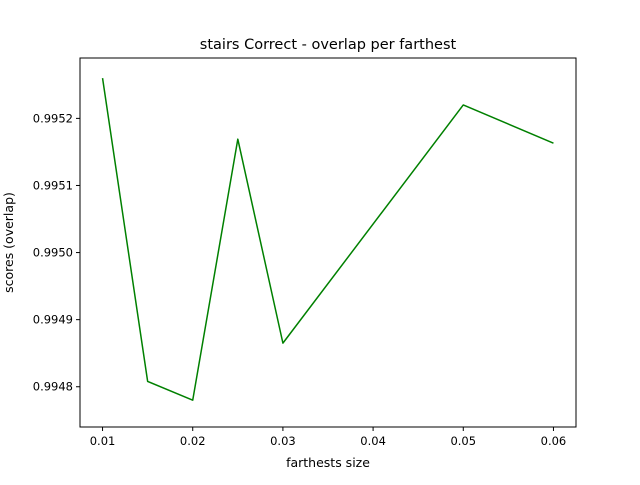 Image resolution: width=640 pixels, height=485 pixels. I want to click on x-tick-label: 0.02, so click(193, 441).